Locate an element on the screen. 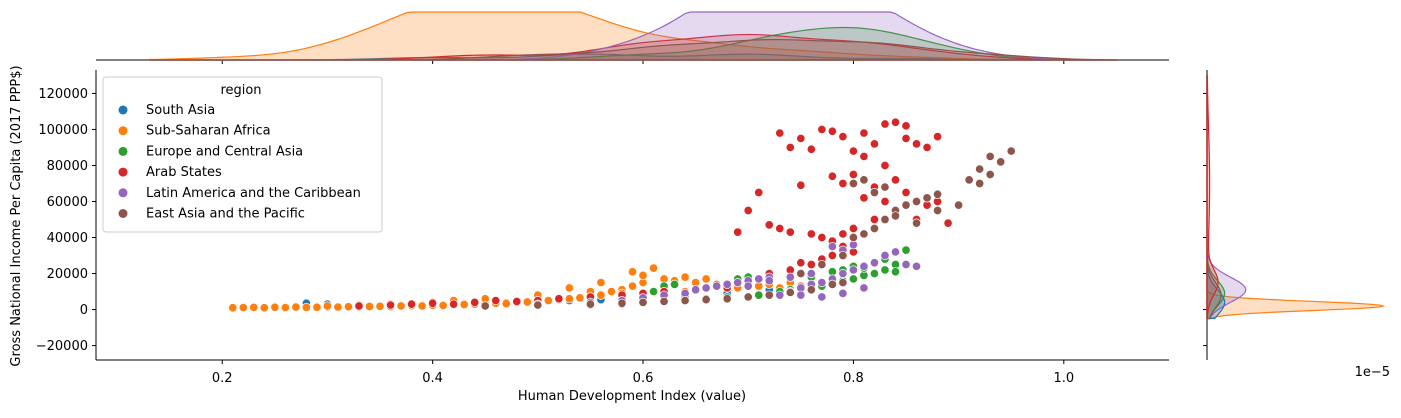 The height and width of the screenshot is (418, 1401). x-axis-title: Human Development Index (value) is located at coordinates (632, 396).